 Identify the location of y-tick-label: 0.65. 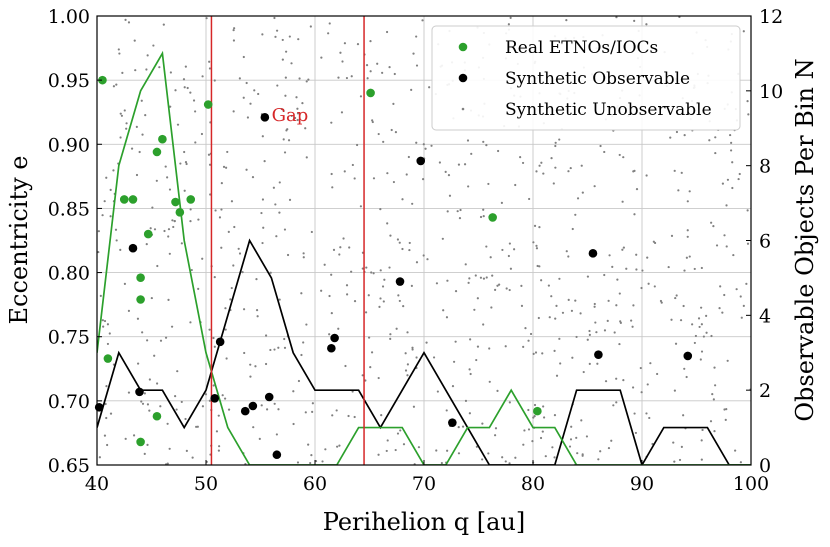
(69, 466).